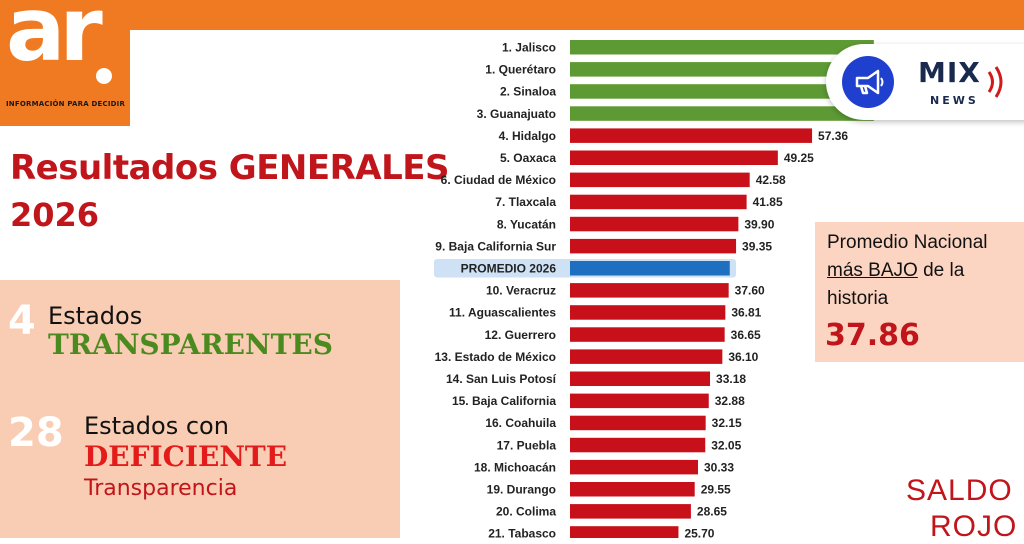 This screenshot has height=544, width=1024. I want to click on page-year: 2026, so click(55, 215).